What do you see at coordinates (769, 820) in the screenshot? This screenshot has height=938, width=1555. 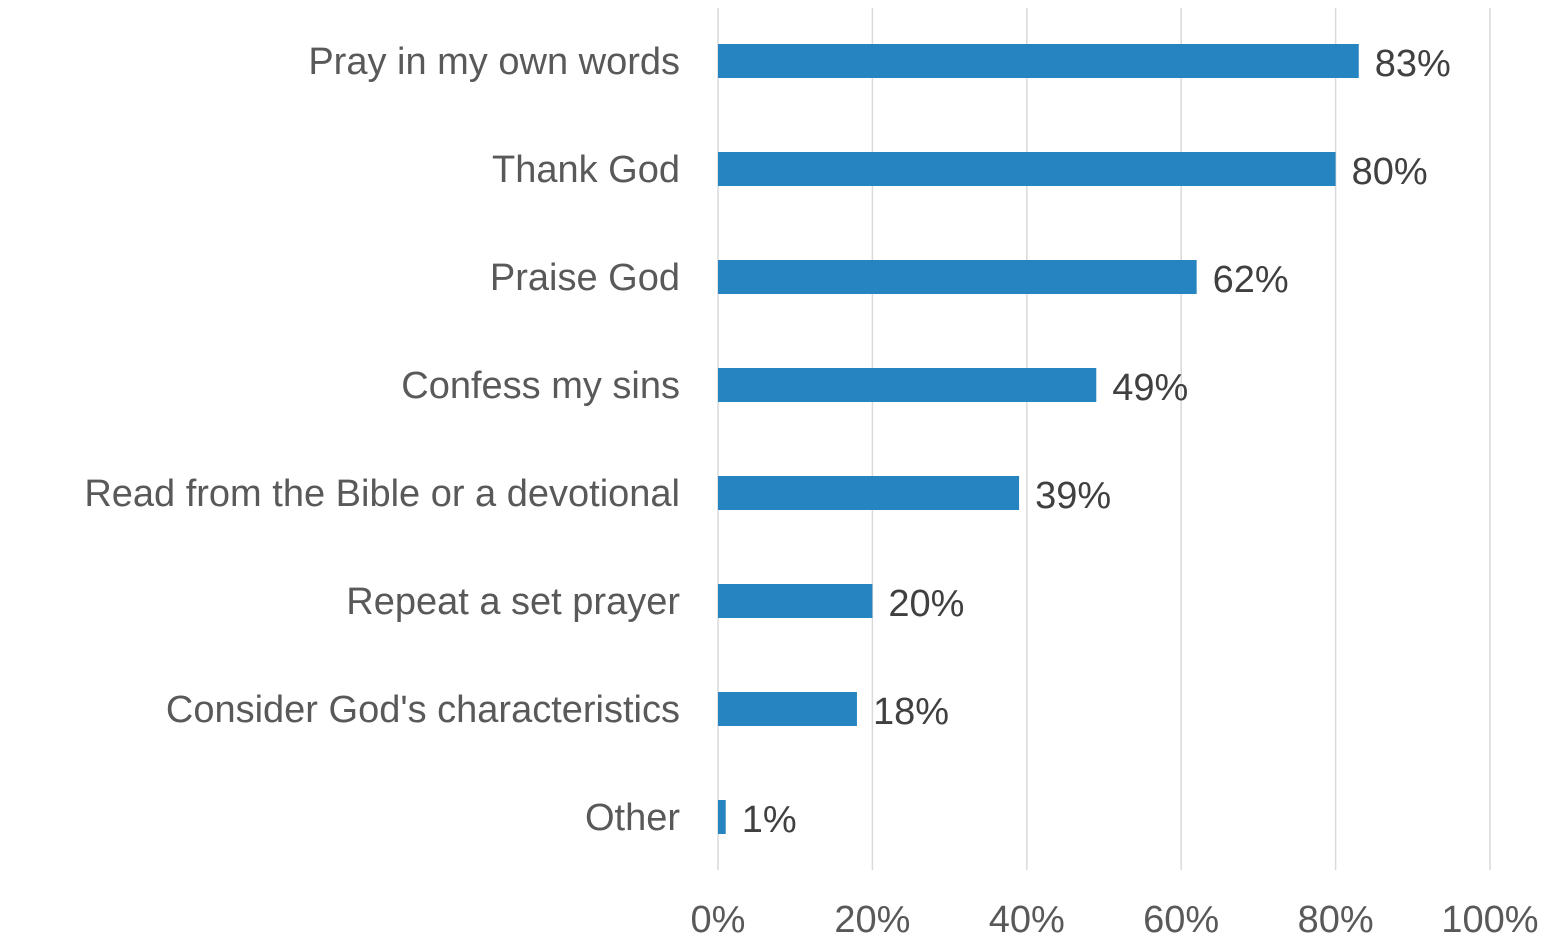 I see `value-label-8: 1%` at bounding box center [769, 820].